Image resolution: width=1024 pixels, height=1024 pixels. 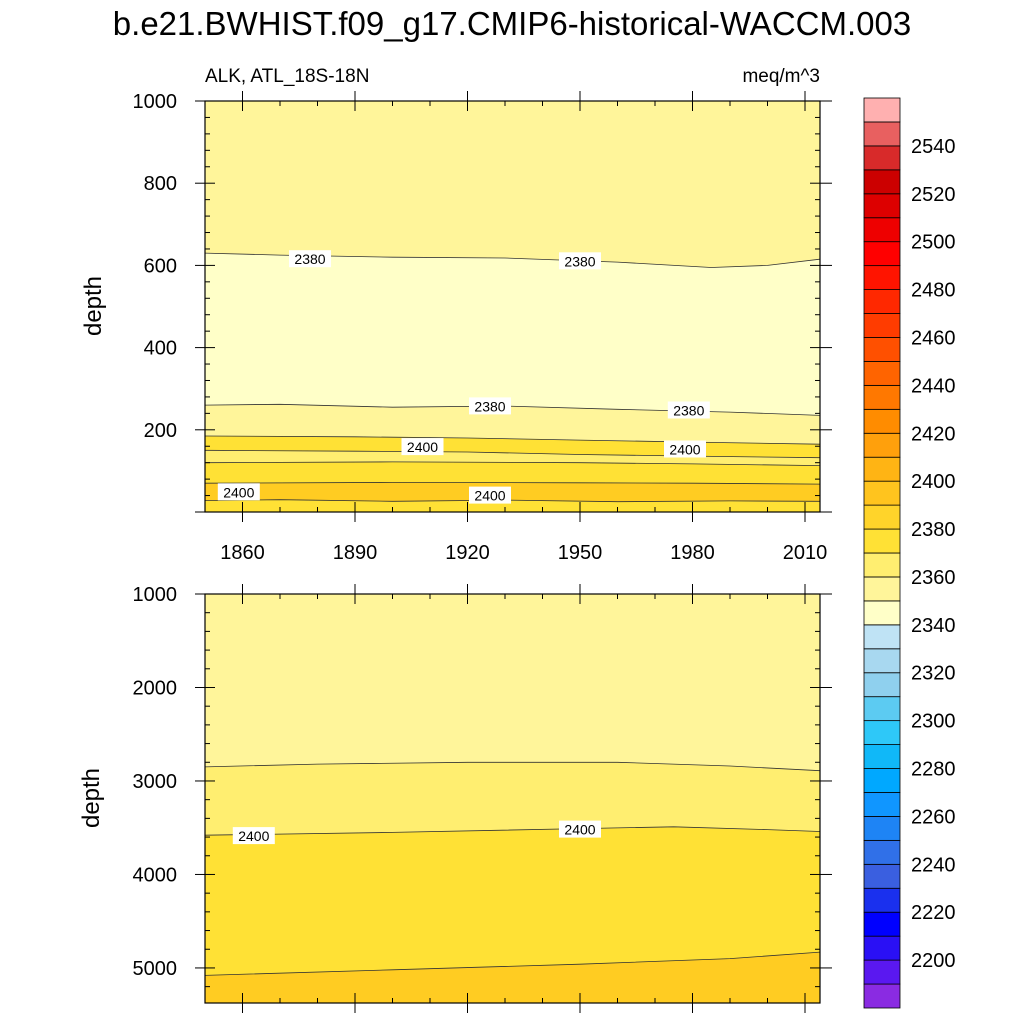 I want to click on colorbar-label: 2240, so click(x=933, y=865).